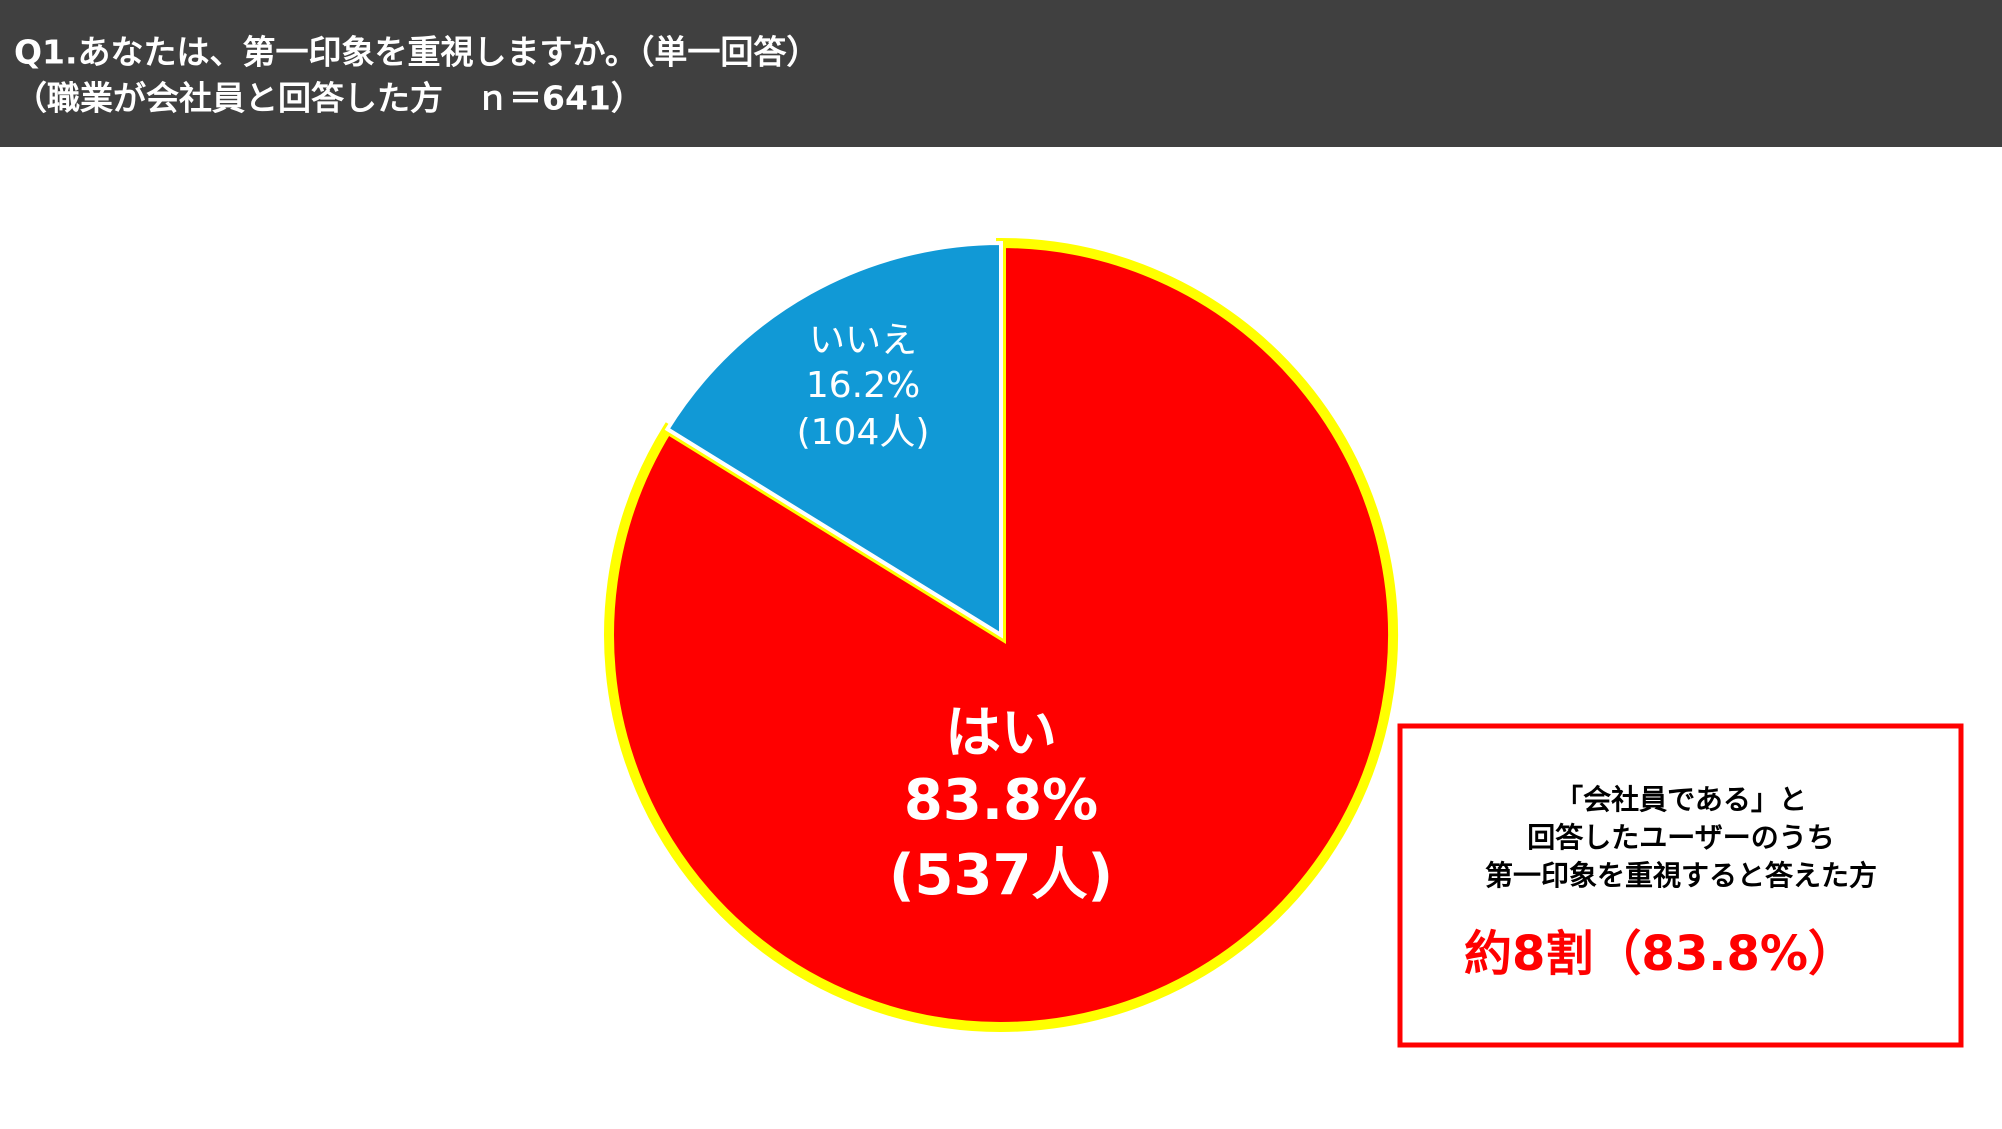 The image size is (2002, 1129). What do you see at coordinates (1001, 875) in the screenshot?
I see `slice-count-label: (537人)` at bounding box center [1001, 875].